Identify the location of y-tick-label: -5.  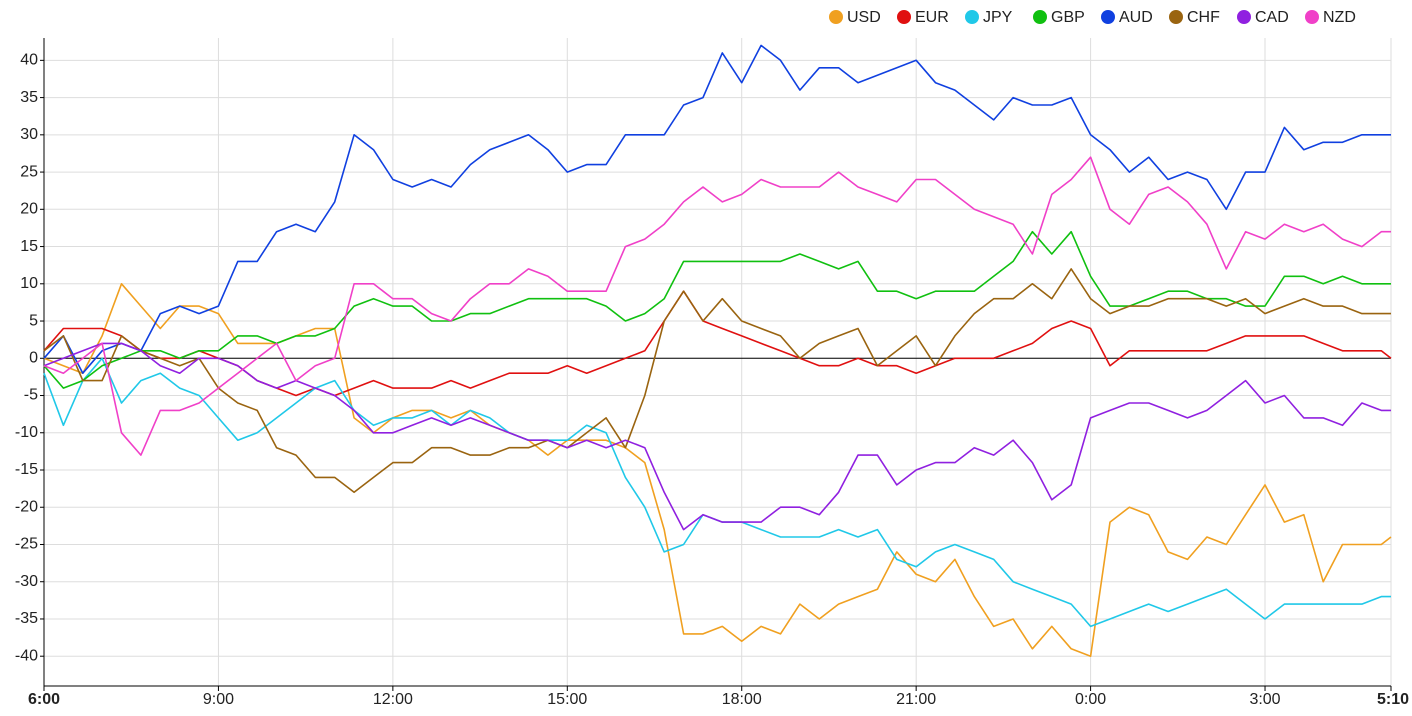
(31, 395).